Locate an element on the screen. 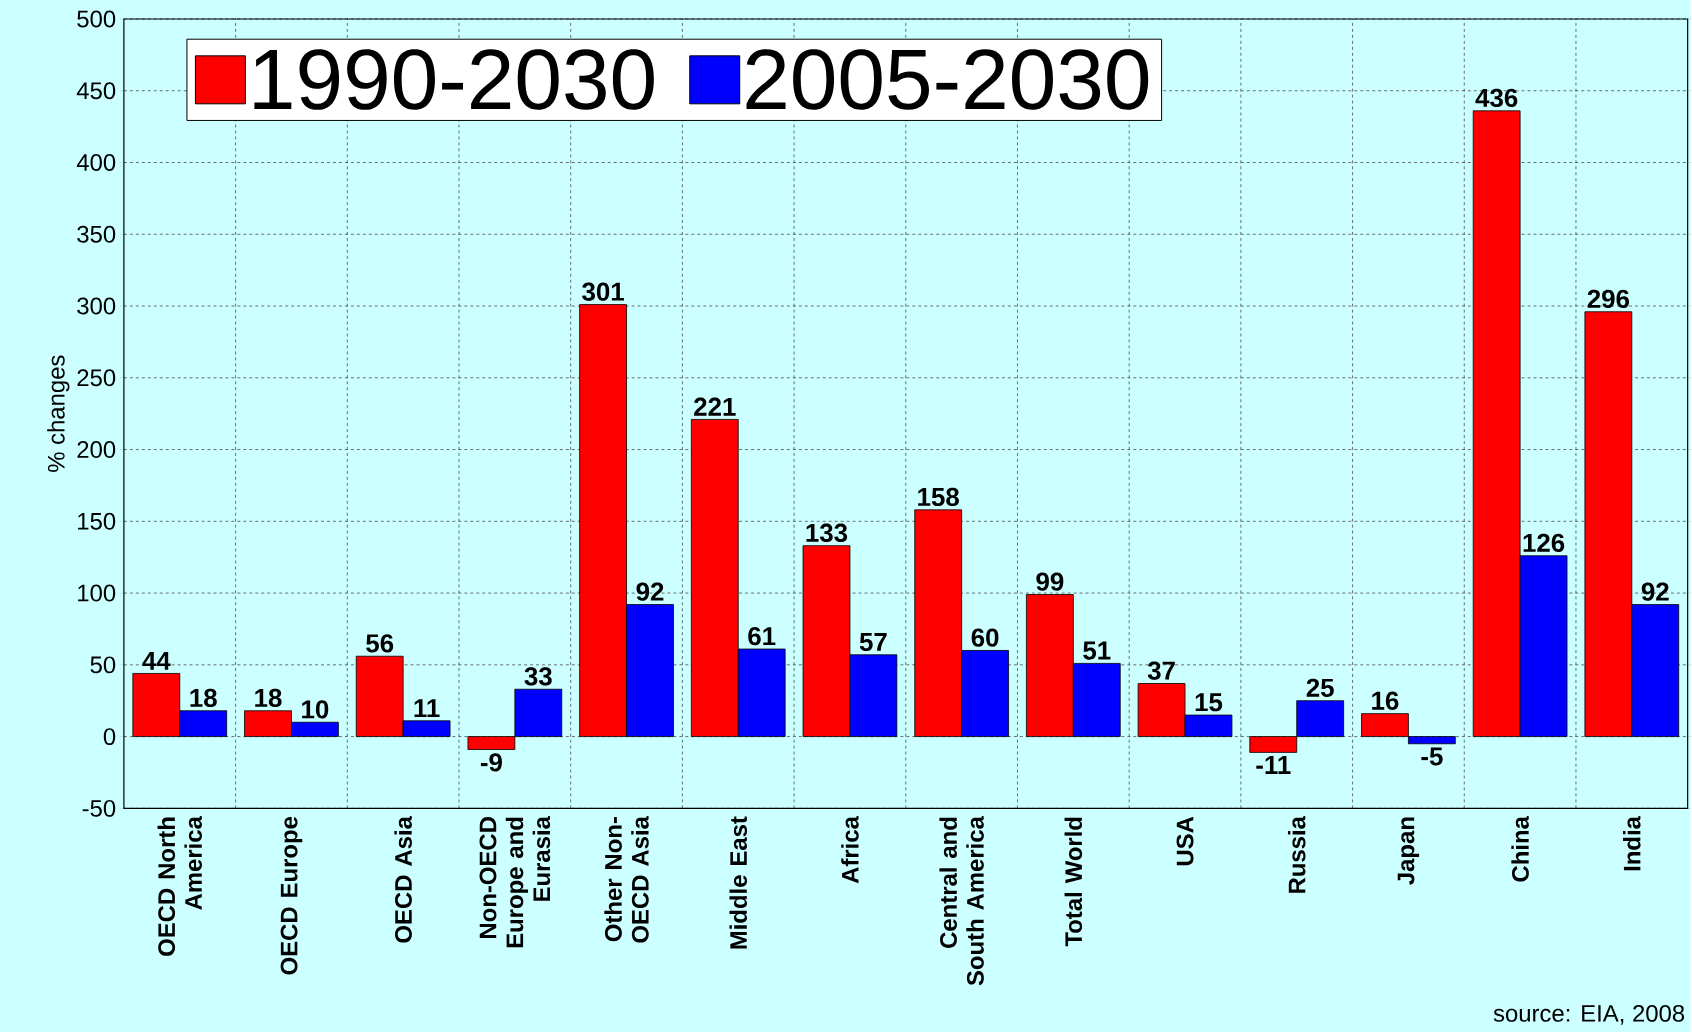  x-tick-label: Africa is located at coordinates (850, 849).